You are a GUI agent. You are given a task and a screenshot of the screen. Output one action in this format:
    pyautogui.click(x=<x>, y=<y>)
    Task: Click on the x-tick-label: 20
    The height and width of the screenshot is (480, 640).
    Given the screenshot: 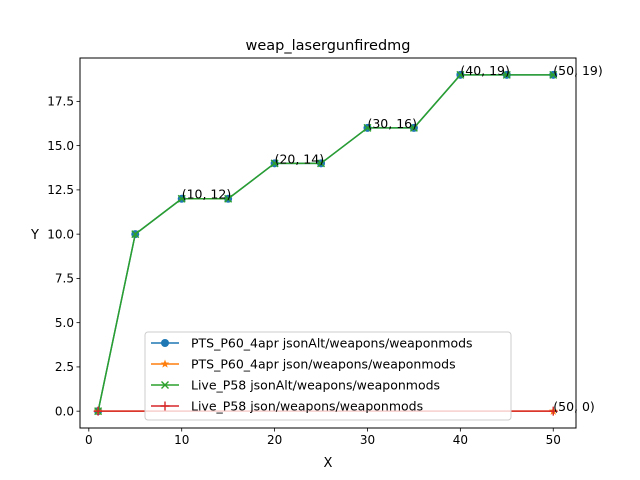 What is the action you would take?
    pyautogui.click(x=274, y=440)
    